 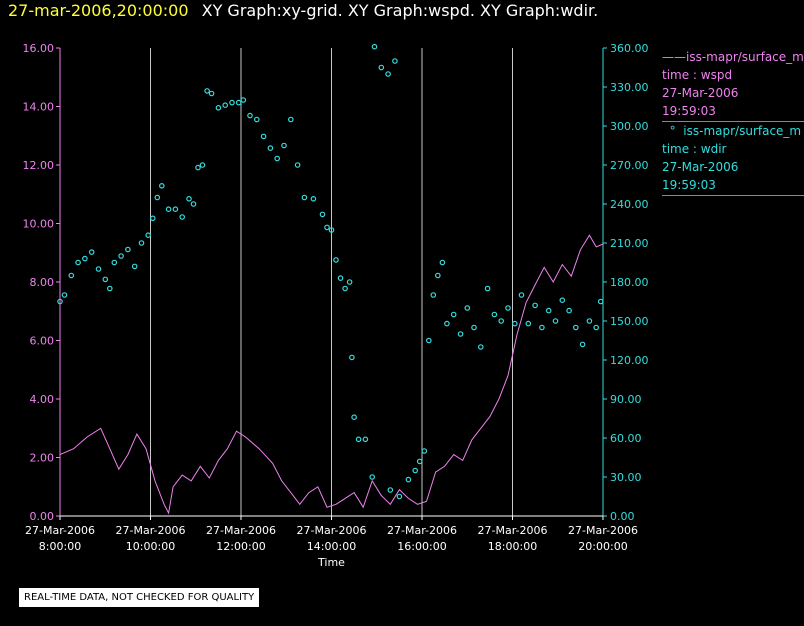 What do you see at coordinates (626, 438) in the screenshot?
I see `y-right-tick-label-2: 60.00` at bounding box center [626, 438].